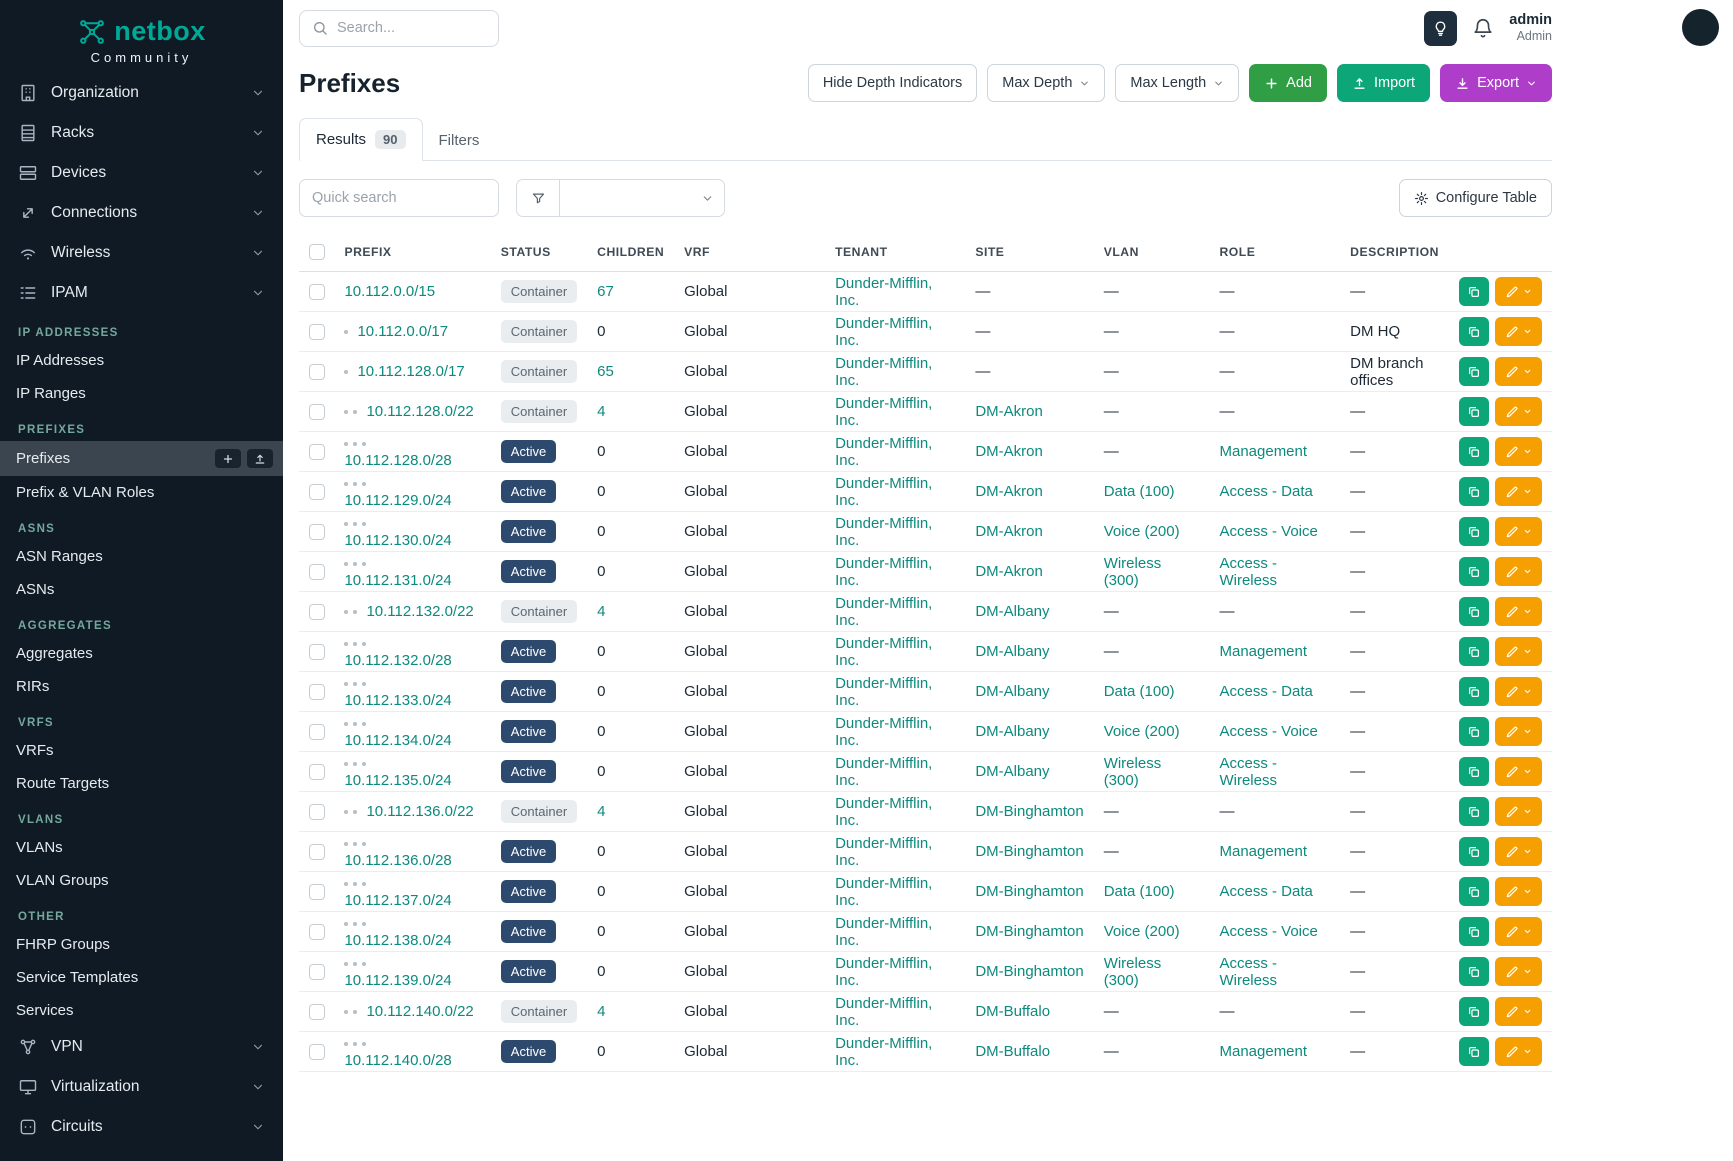 The image size is (1733, 1161). I want to click on add-button: Add, so click(1288, 83).